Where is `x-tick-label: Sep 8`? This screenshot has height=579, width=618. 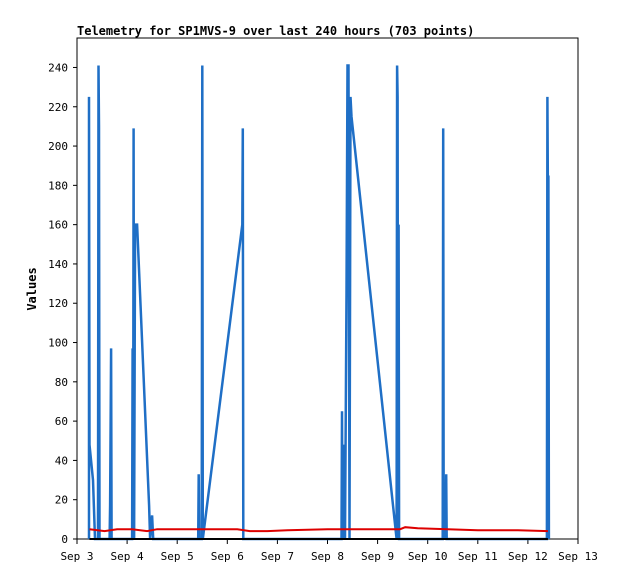
x-tick-label: Sep 8 is located at coordinates (327, 556).